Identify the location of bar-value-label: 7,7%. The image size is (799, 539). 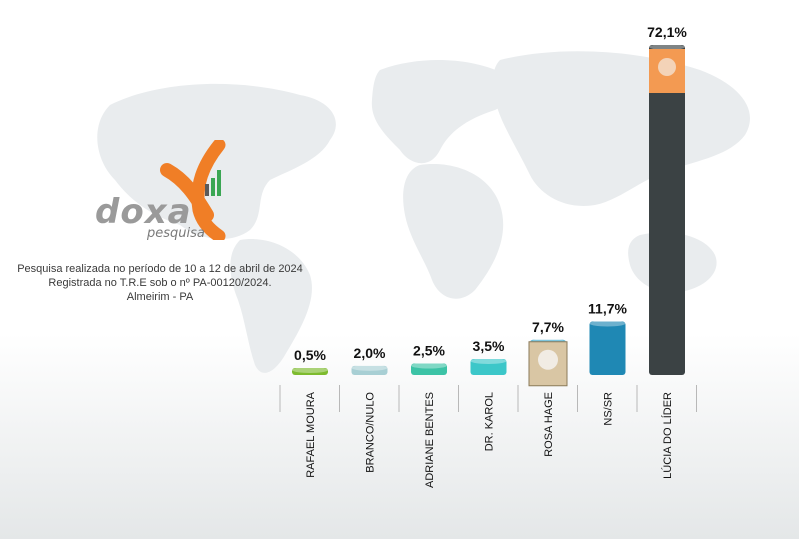
(548, 327).